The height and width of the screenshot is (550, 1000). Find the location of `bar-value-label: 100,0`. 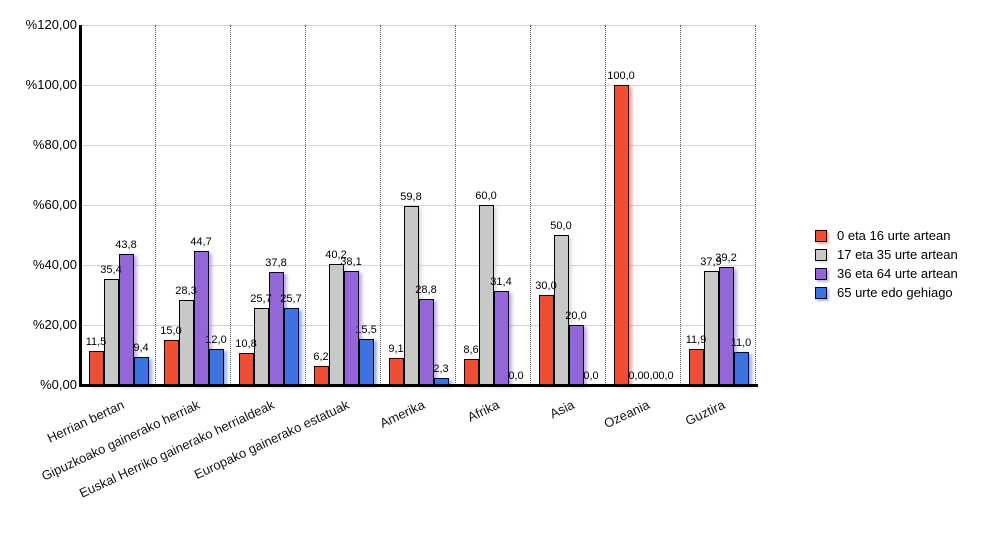

bar-value-label: 100,0 is located at coordinates (621, 76).